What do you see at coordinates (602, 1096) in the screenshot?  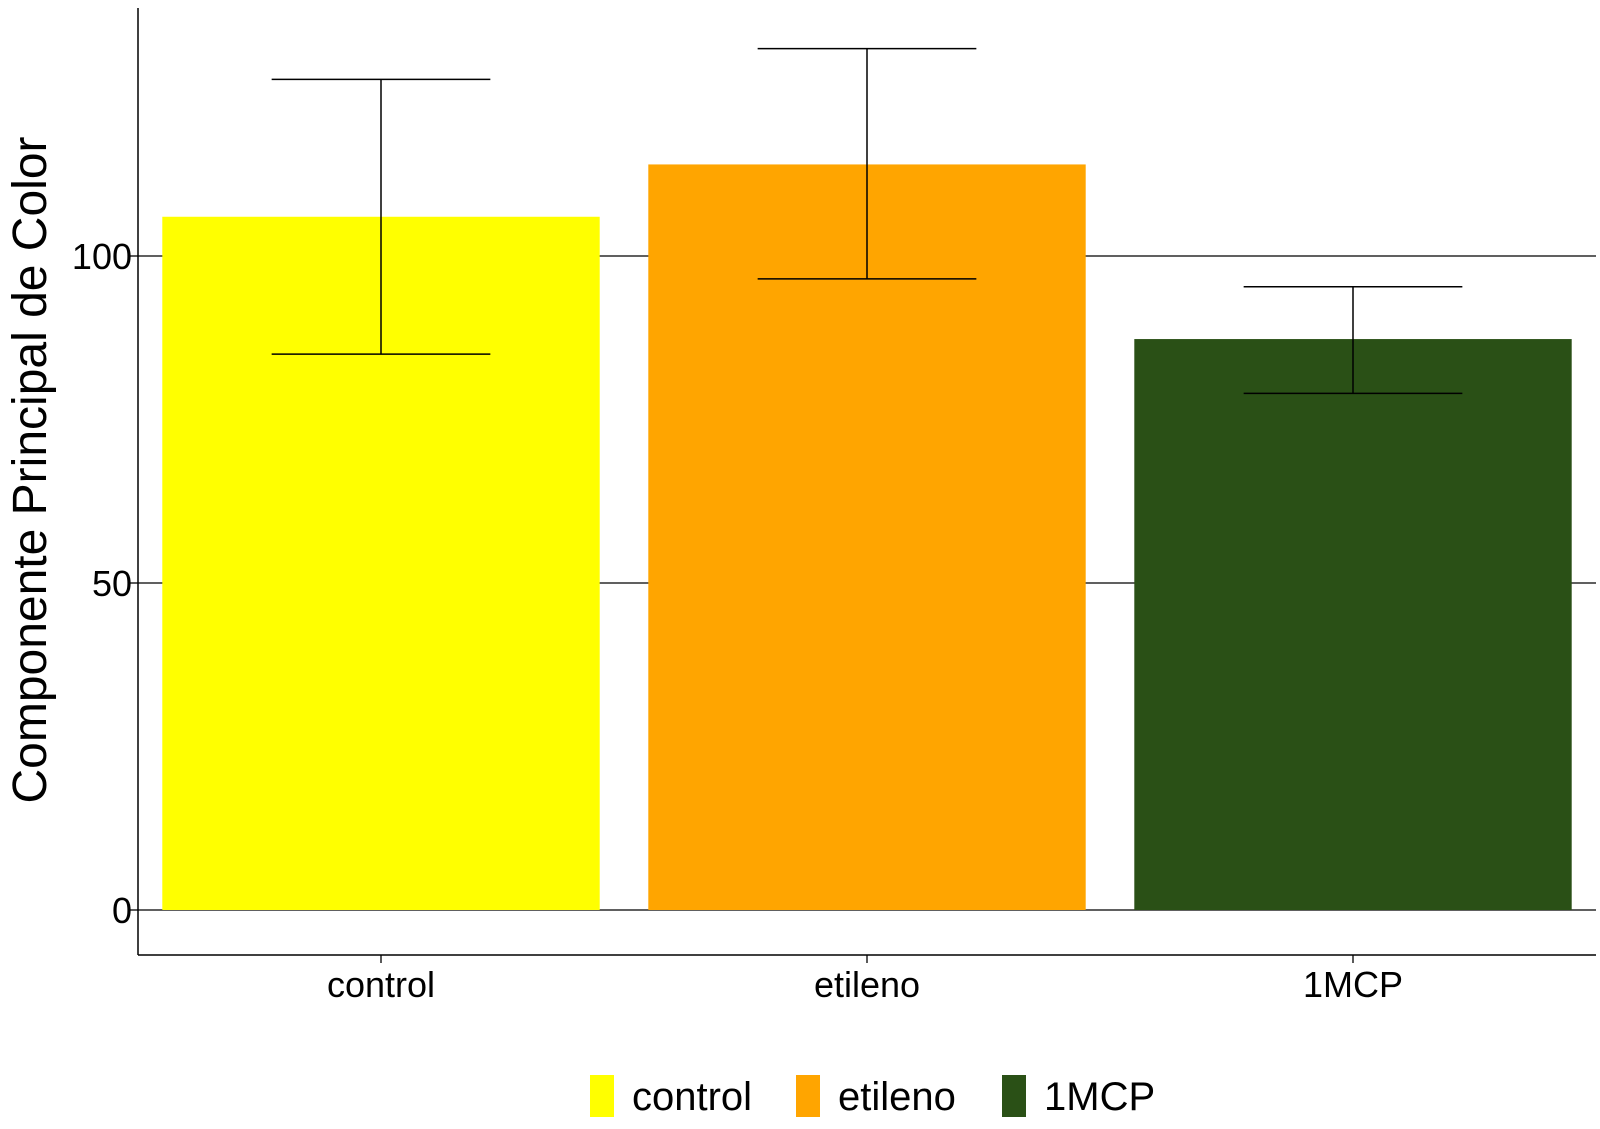 I see `legend-swatch-control` at bounding box center [602, 1096].